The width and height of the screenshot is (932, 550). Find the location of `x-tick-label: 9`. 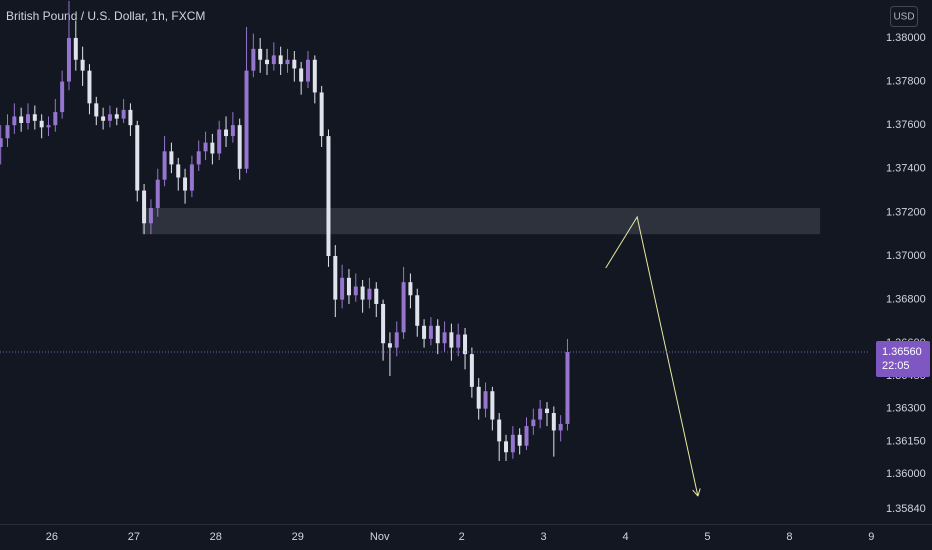

x-tick-label: 9 is located at coordinates (871, 537).